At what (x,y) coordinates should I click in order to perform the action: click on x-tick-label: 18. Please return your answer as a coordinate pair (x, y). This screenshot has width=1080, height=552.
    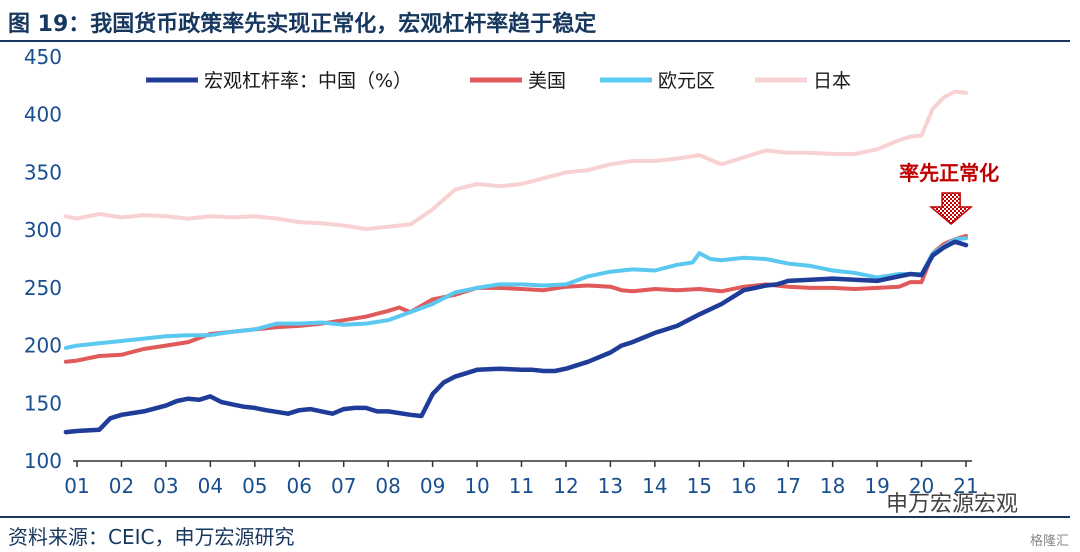
    Looking at the image, I should click on (832, 486).